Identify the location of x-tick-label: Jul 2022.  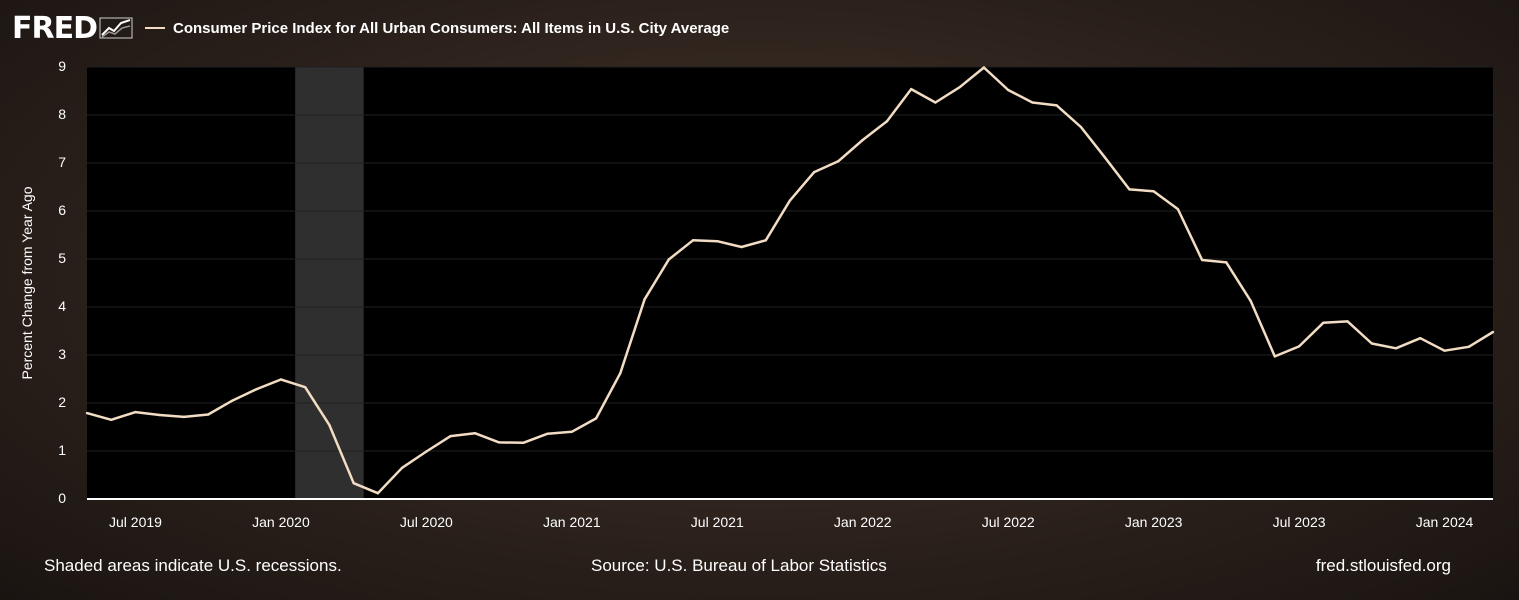
(1008, 522).